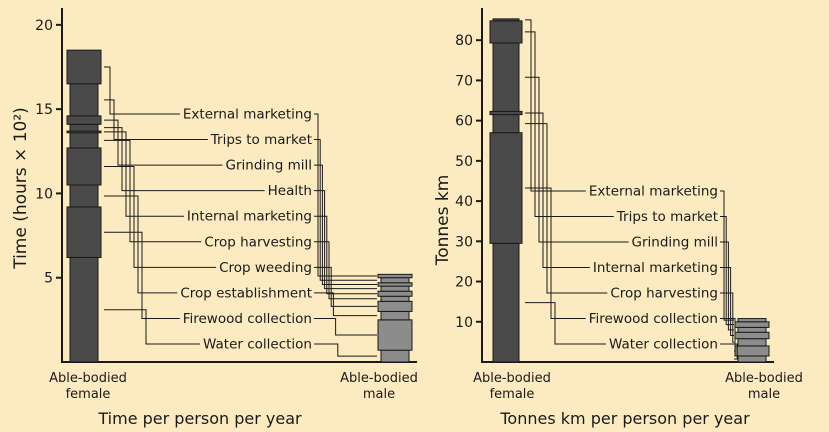 The image size is (829, 432). I want to click on bar-segment-female-external-marketing, so click(84, 67).